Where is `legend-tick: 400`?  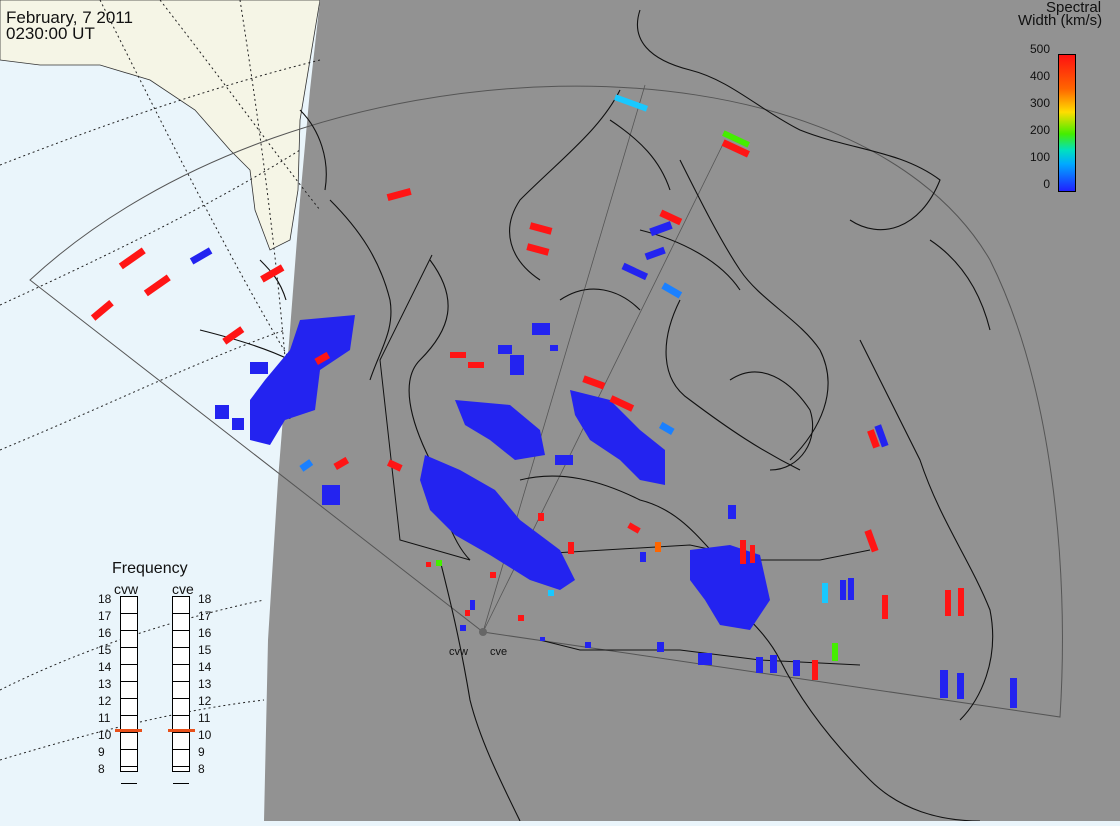
legend-tick: 400 is located at coordinates (1039, 76).